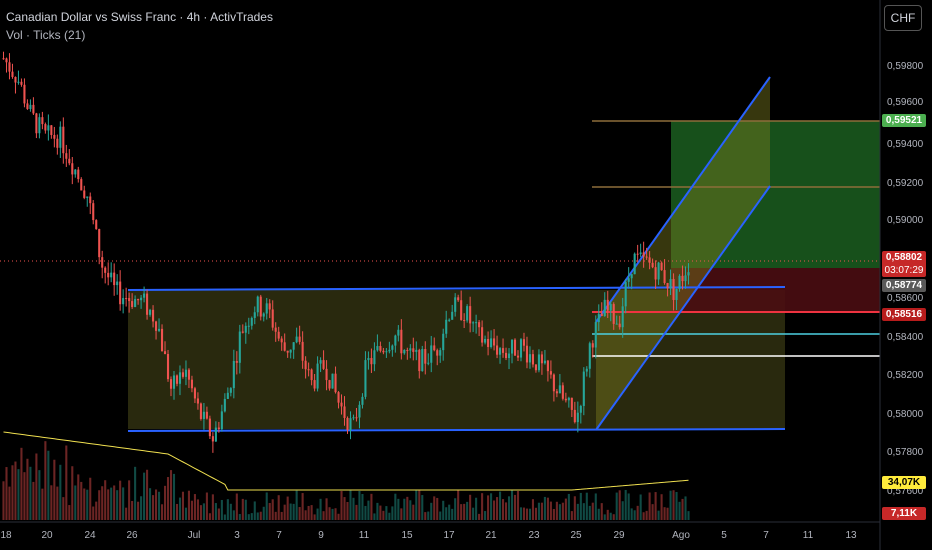 This screenshot has height=550, width=932. What do you see at coordinates (683, 199) in the screenshot?
I see `channel-upper-line` at bounding box center [683, 199].